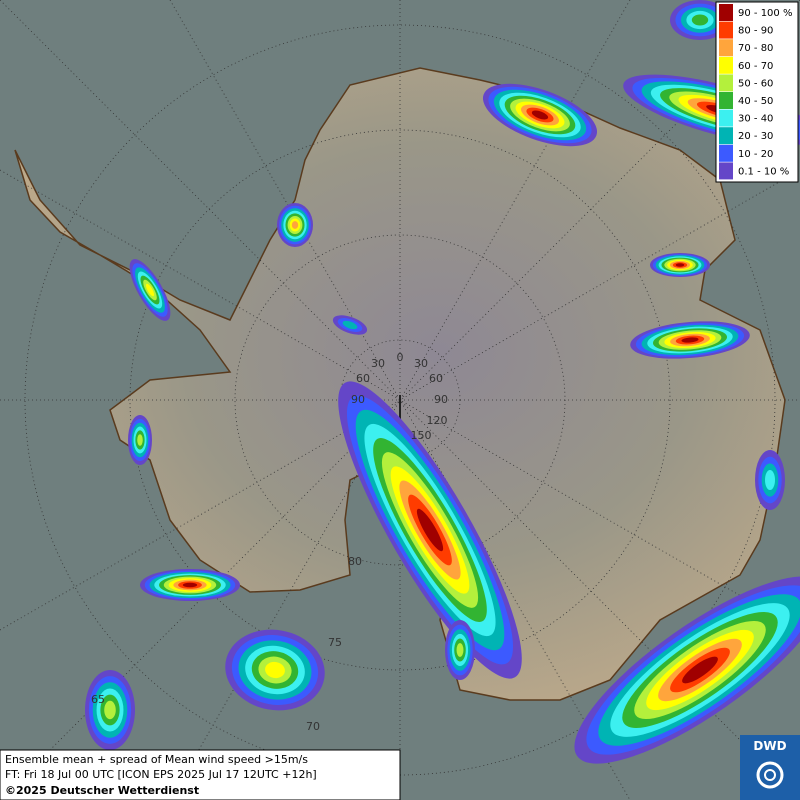 This screenshot has width=800, height=800. I want to click on legend-label: 0.1 - 10 %, so click(763, 171).